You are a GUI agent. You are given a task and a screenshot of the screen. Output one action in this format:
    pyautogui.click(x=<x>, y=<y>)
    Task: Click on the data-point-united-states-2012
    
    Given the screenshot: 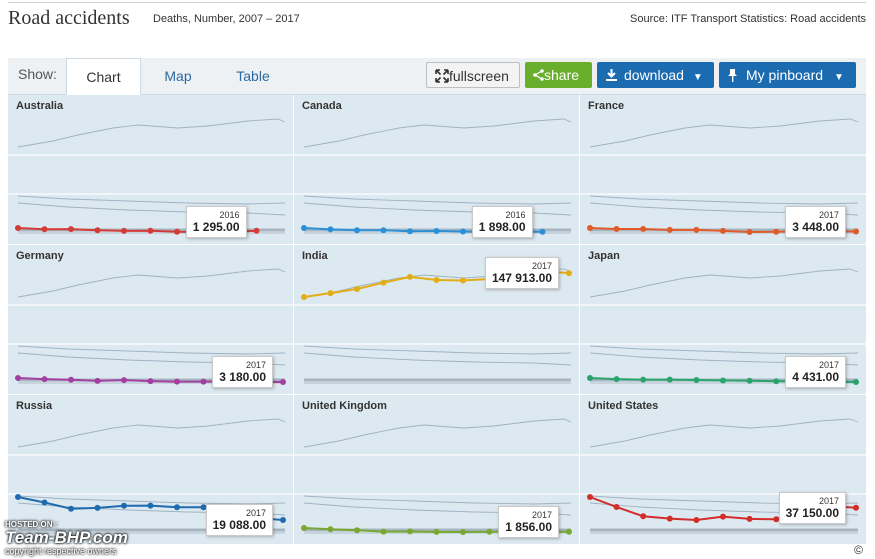 What is the action you would take?
    pyautogui.click(x=723, y=516)
    